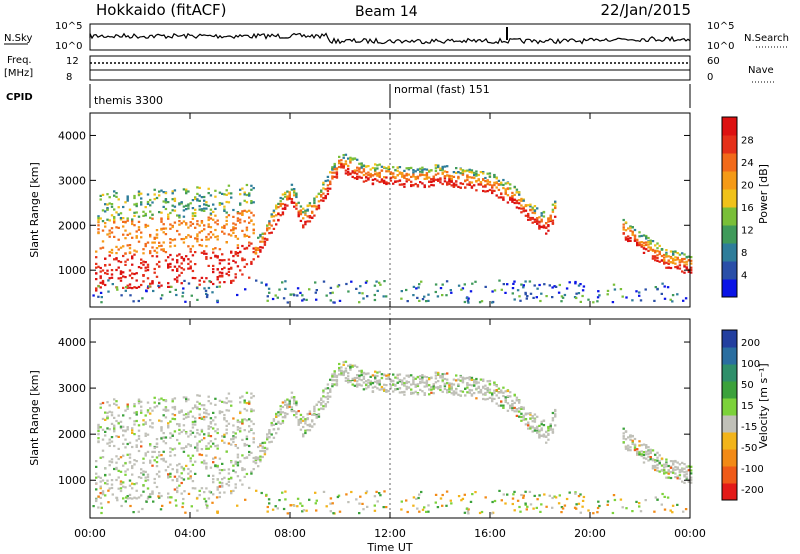  Describe the element at coordinates (72, 225) in the screenshot. I see `ytick-label: 2000` at that location.